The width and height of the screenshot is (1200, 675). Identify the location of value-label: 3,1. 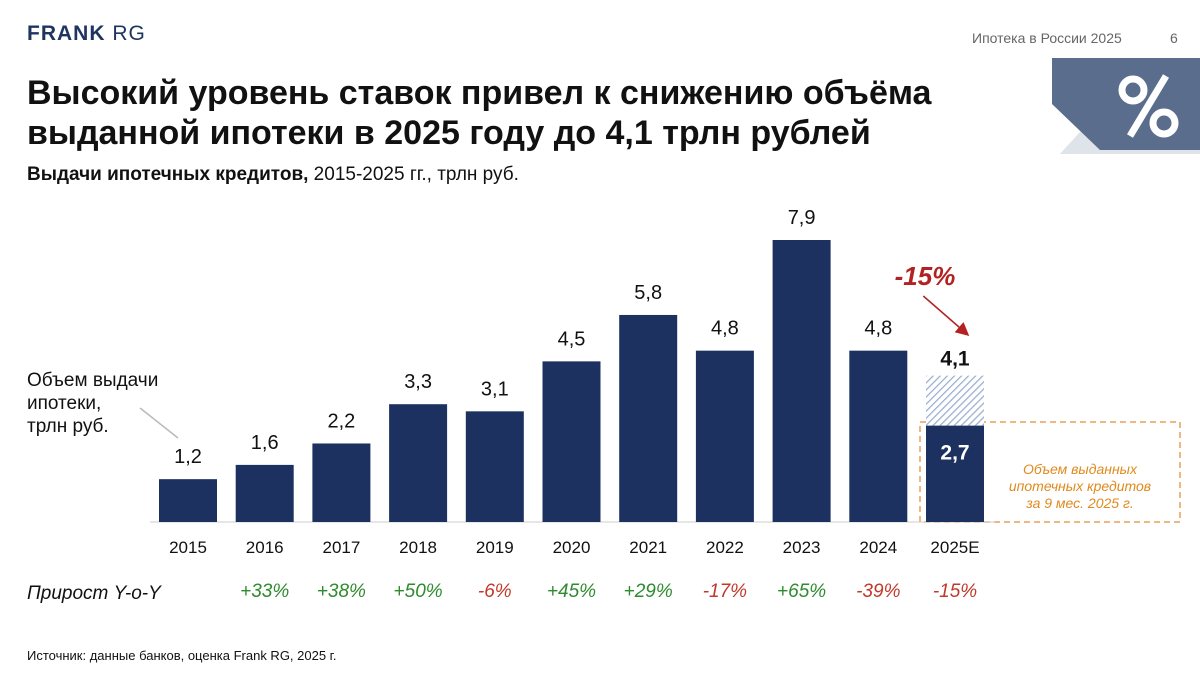
(495, 389).